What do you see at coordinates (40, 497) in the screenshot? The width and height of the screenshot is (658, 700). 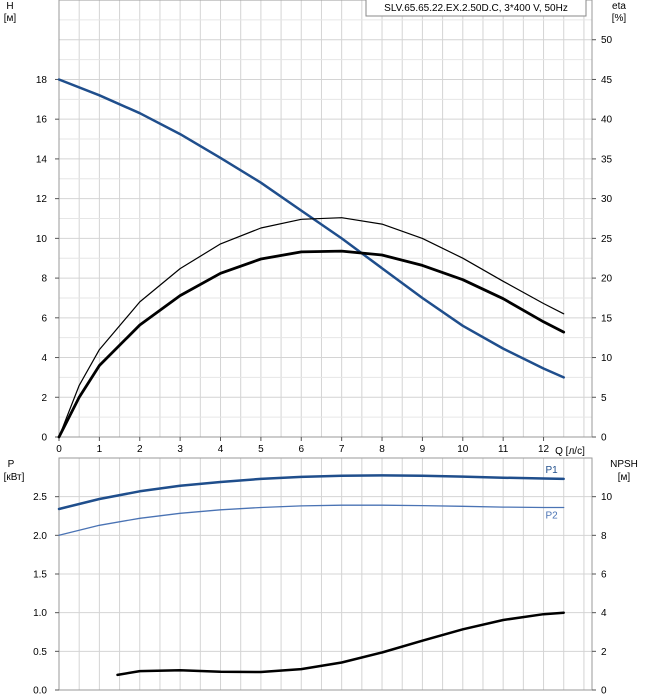 I see `y-left-tick-label: 2.5` at bounding box center [40, 497].